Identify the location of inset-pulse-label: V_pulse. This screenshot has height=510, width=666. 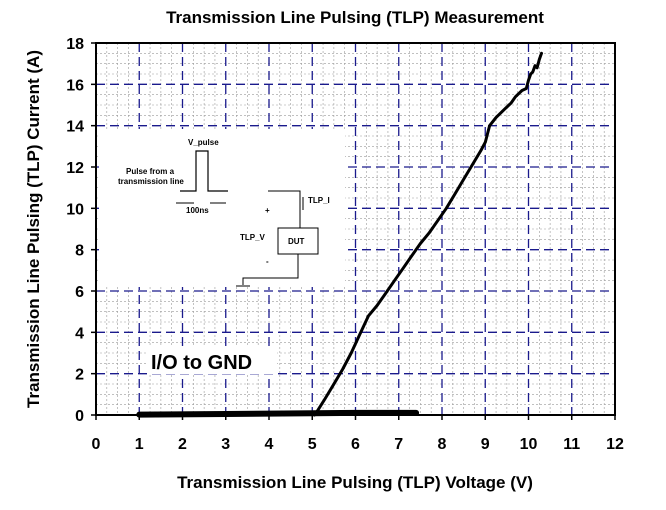
(203, 142).